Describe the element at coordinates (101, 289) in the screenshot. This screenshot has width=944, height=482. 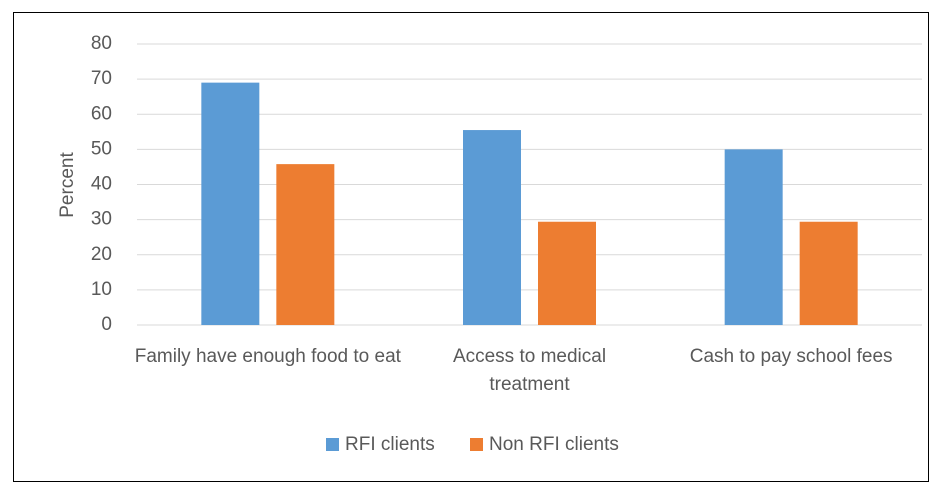
I see `y-tick-label: 10` at that location.